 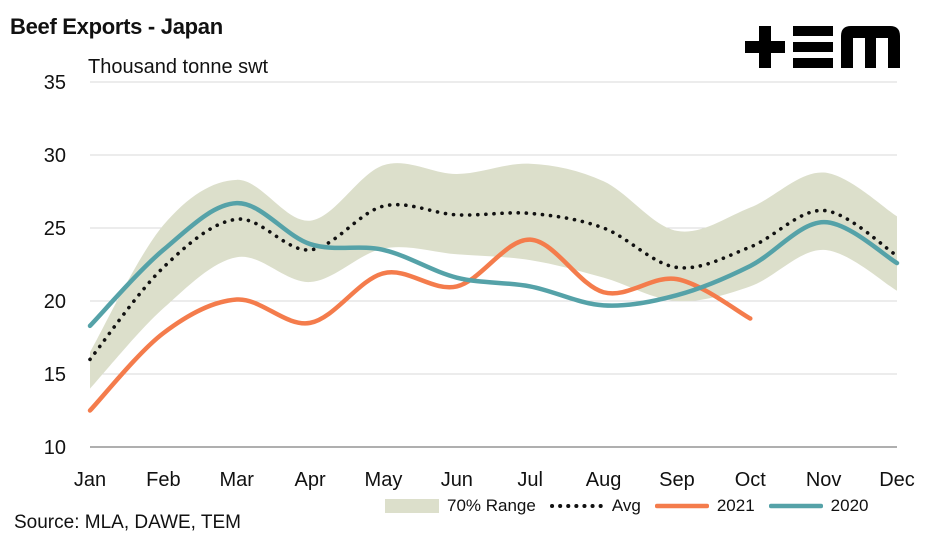 I want to click on legend-item-2021: 2021, so click(x=704, y=506).